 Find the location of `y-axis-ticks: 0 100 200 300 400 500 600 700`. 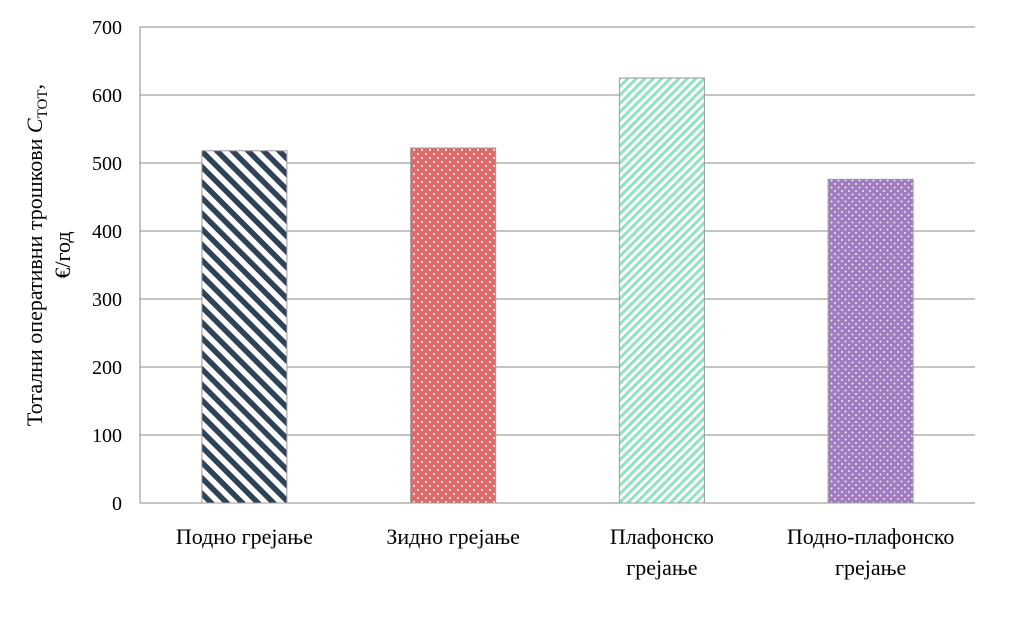

y-axis-ticks: 0 100 200 300 400 500 600 700 is located at coordinates (107, 266).